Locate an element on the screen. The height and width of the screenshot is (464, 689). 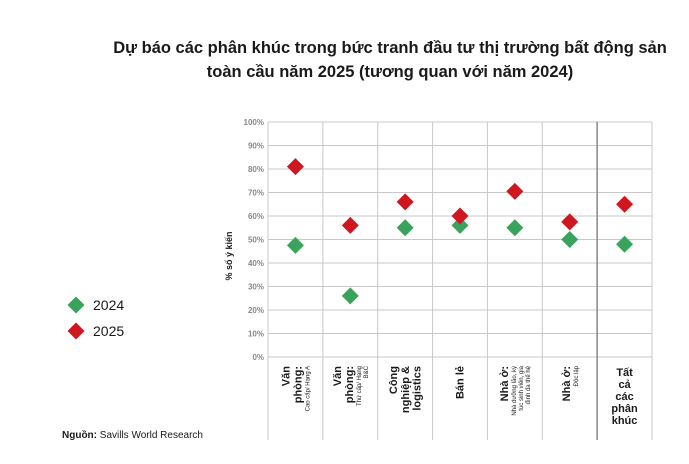
y-axis-label: % số ý kiến is located at coordinates (229, 255).